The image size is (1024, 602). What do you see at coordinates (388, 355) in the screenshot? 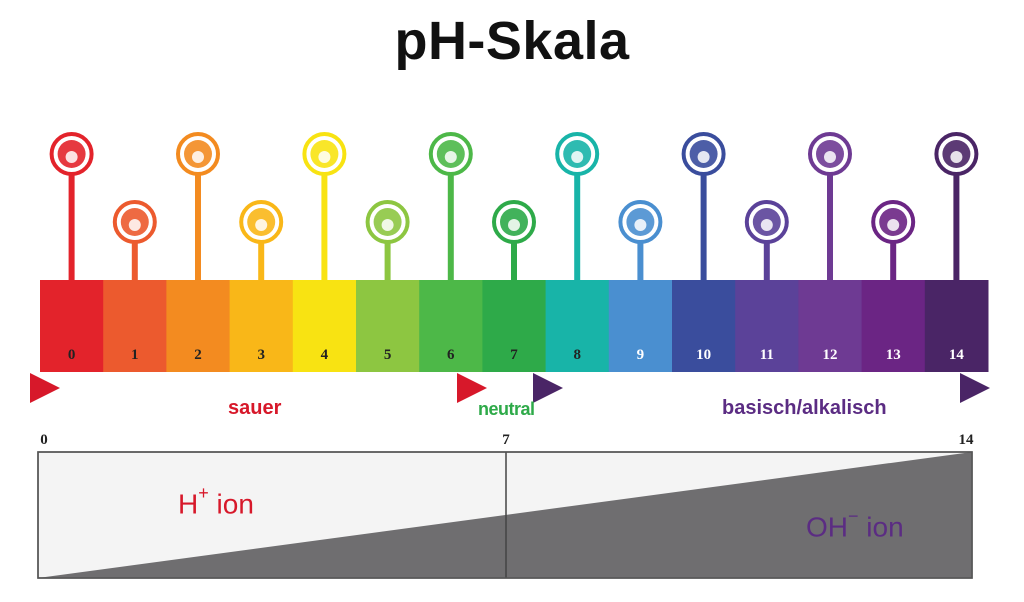
I see `ph-value-5: 5` at bounding box center [388, 355].